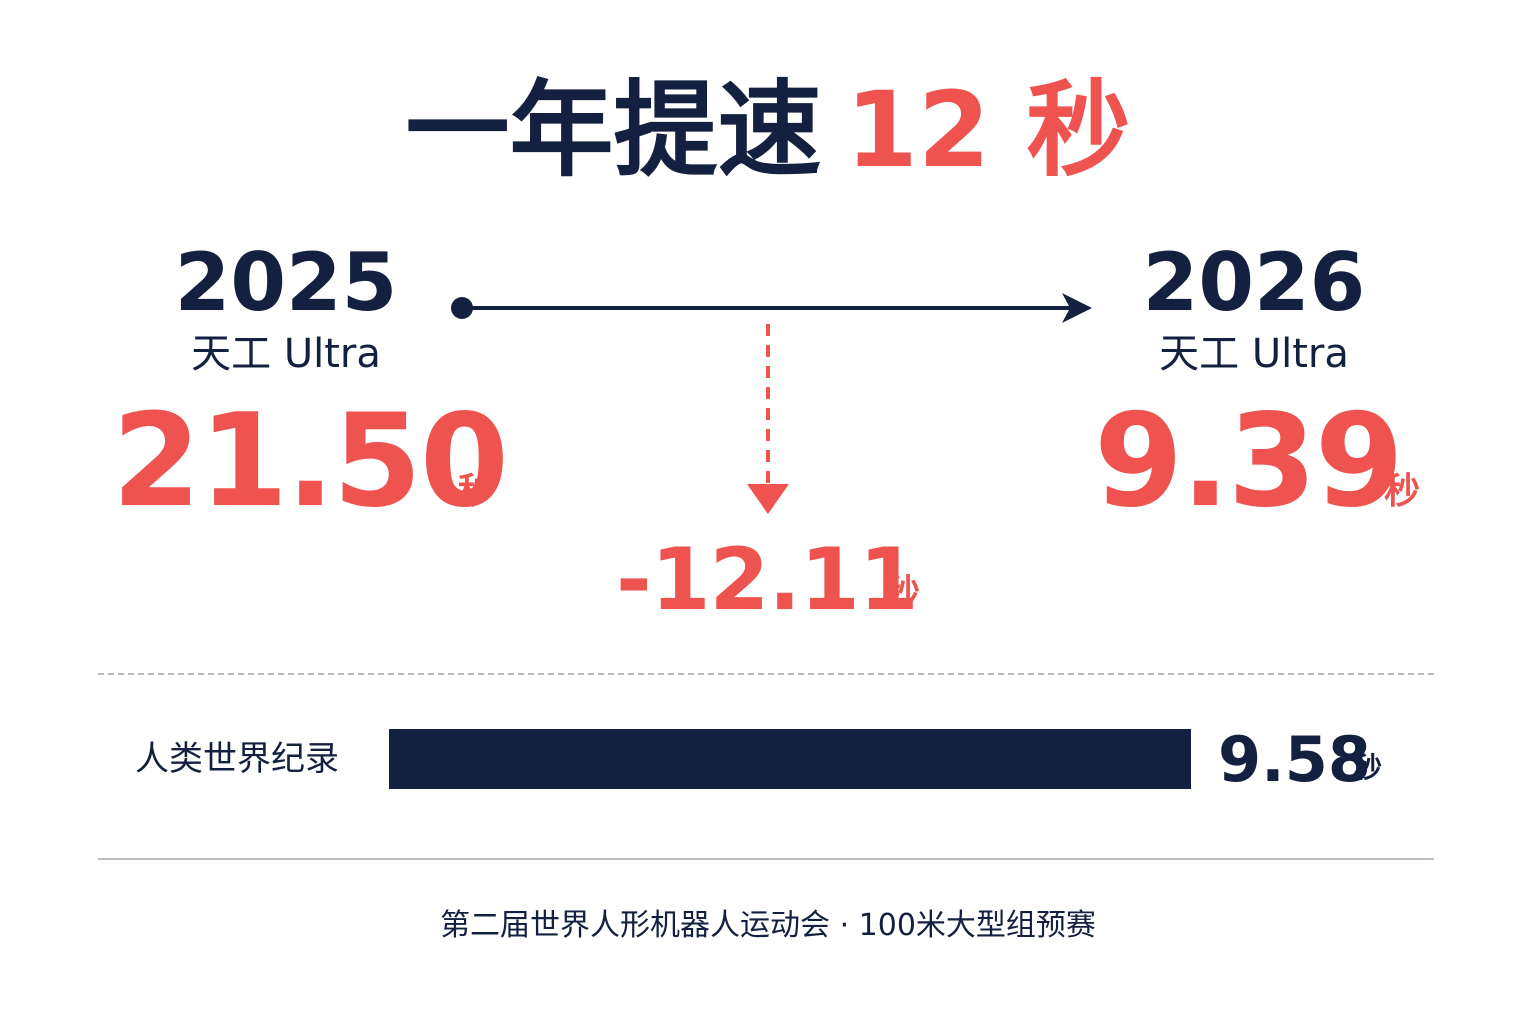 This screenshot has height=1024, width=1536. I want to click on dashed-divider, so click(766, 674).